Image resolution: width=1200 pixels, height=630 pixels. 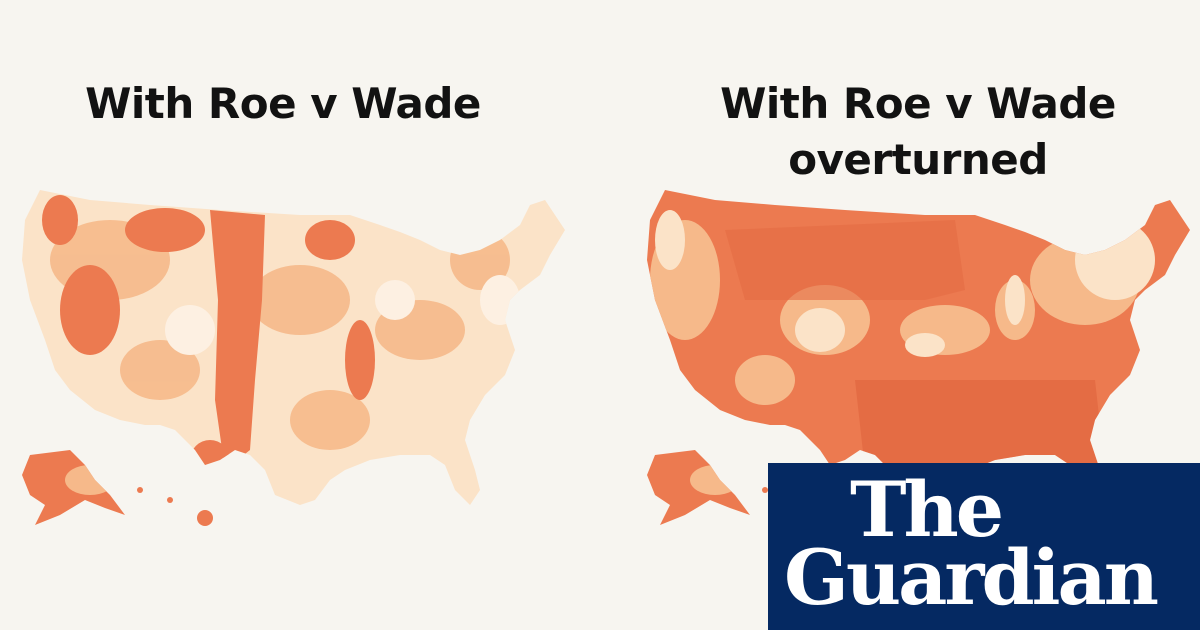 I want to click on right-title: With Roe v Wade overturned, so click(x=918, y=131).